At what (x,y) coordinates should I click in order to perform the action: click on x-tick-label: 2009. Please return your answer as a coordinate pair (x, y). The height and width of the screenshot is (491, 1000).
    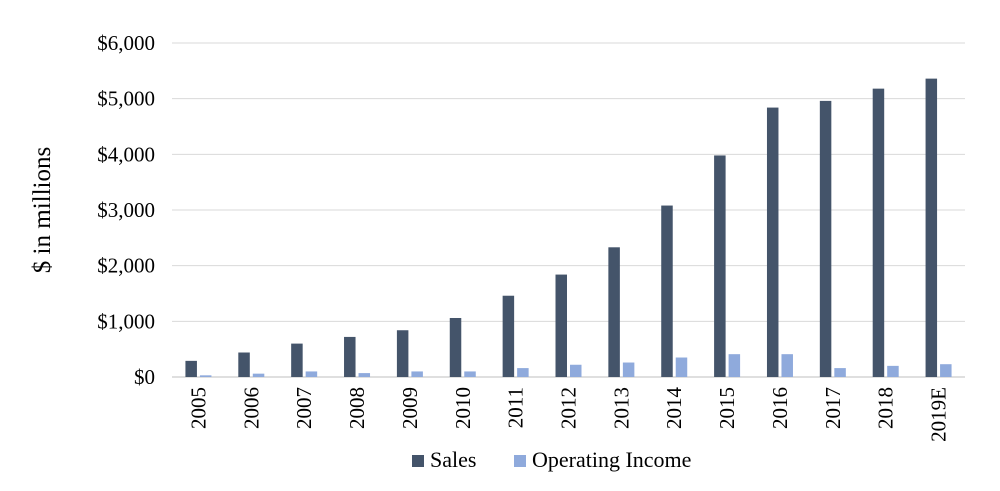
    Looking at the image, I should click on (410, 408).